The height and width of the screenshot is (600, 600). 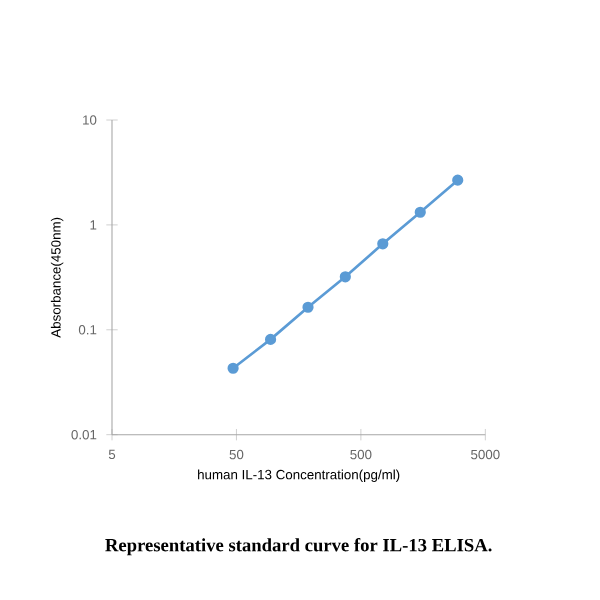 What do you see at coordinates (298, 547) in the screenshot?
I see `text: Representative standard curve for IL-13 ELISA.` at bounding box center [298, 547].